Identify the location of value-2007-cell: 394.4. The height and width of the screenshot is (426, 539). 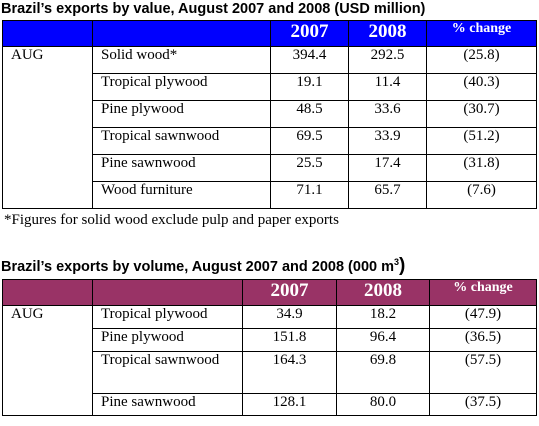
(309, 60).